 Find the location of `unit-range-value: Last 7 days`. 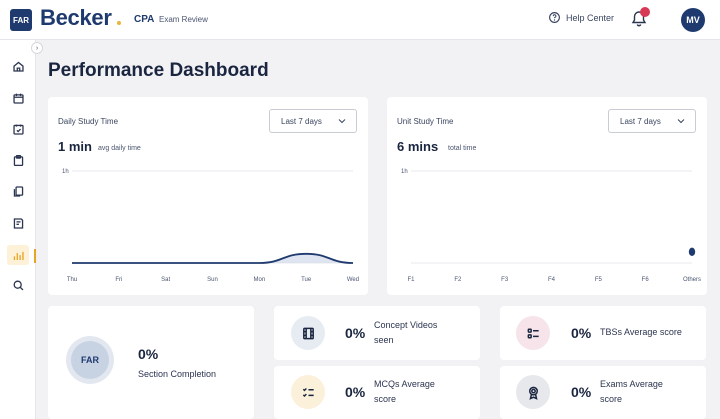

unit-range-value: Last 7 days is located at coordinates (640, 121).